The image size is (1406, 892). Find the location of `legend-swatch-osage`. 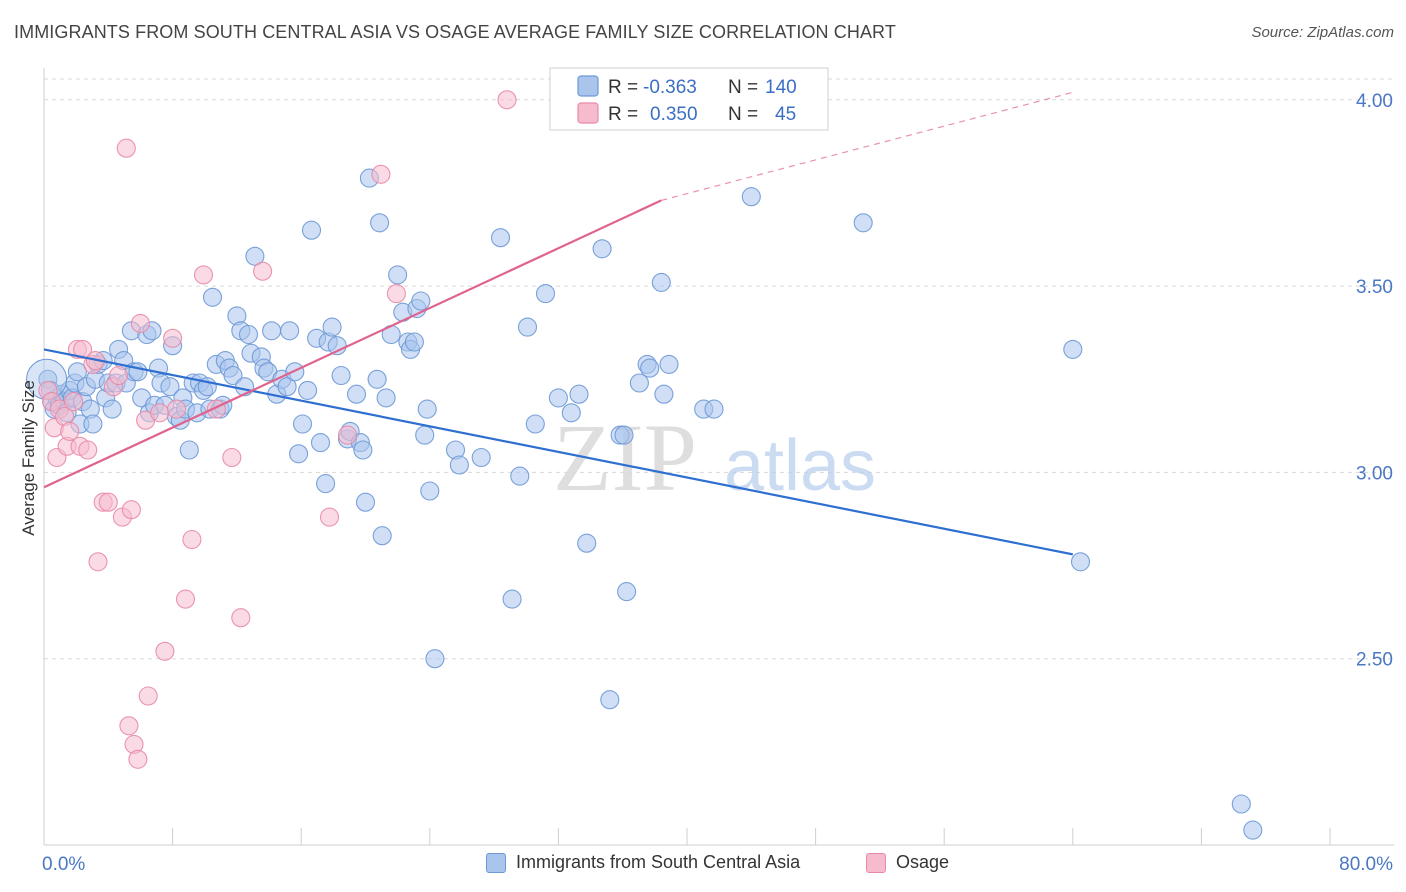

legend-swatch-osage is located at coordinates (876, 862).